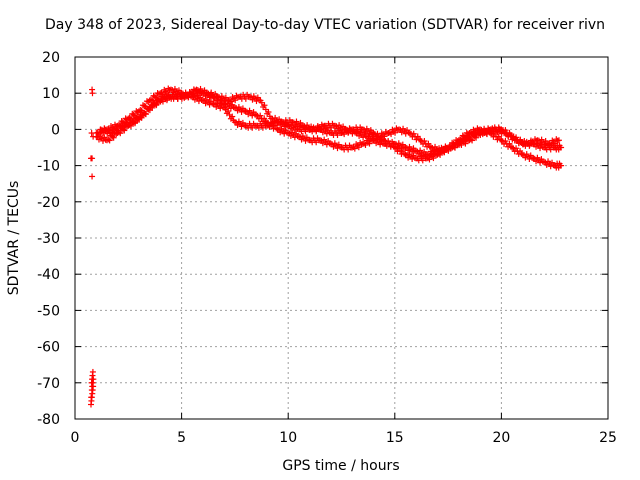 Image resolution: width=640 pixels, height=480 pixels. What do you see at coordinates (51, 94) in the screenshot?
I see `y-tick-label: 10` at bounding box center [51, 94].